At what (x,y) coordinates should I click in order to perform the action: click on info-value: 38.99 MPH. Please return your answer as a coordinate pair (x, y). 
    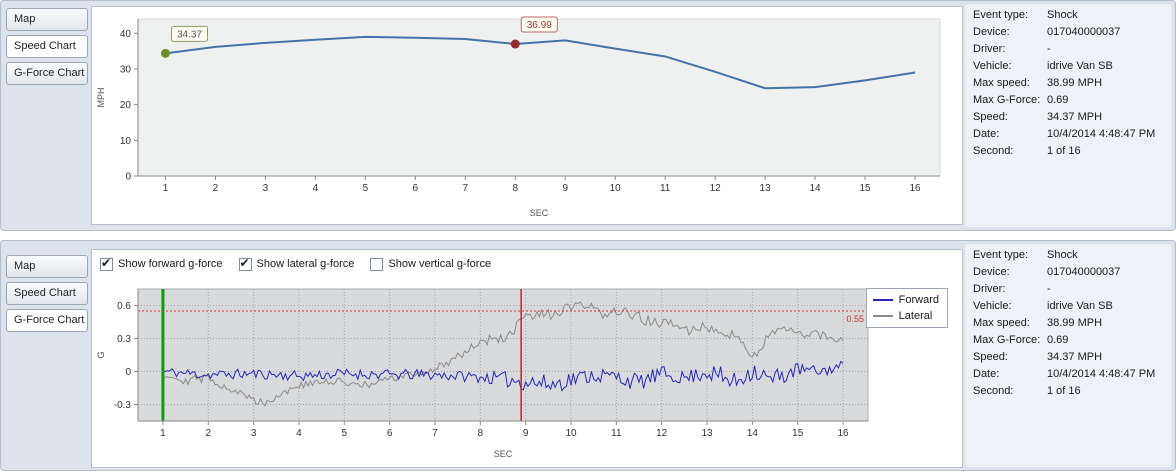
    Looking at the image, I should click on (1075, 323).